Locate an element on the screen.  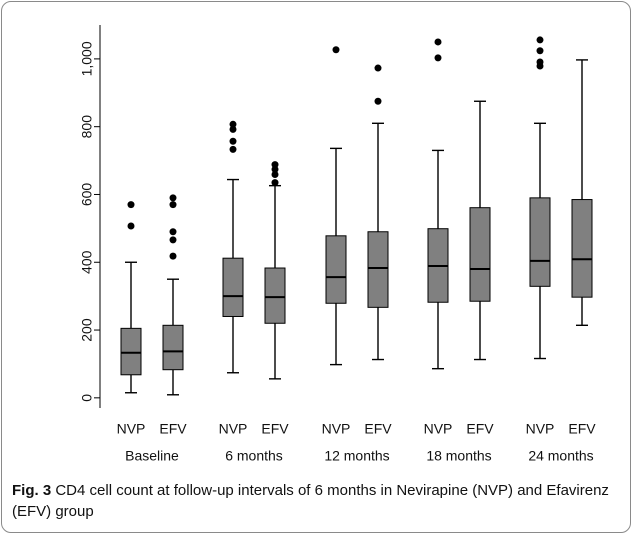
y-tick-label: 1,000 is located at coordinates (87, 58).